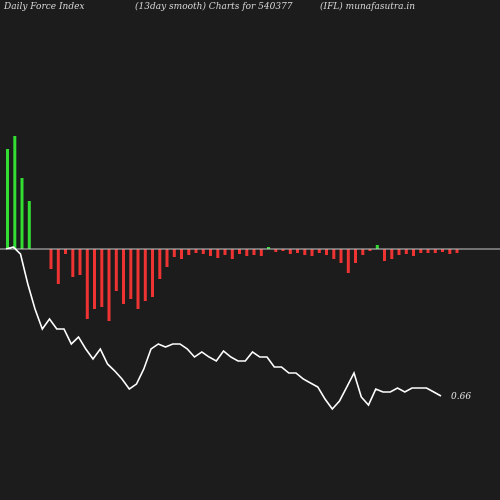 This screenshot has width=500, height=500. What do you see at coordinates (44, 7) in the screenshot?
I see `chart-title-left: Daily Force Index` at bounding box center [44, 7].